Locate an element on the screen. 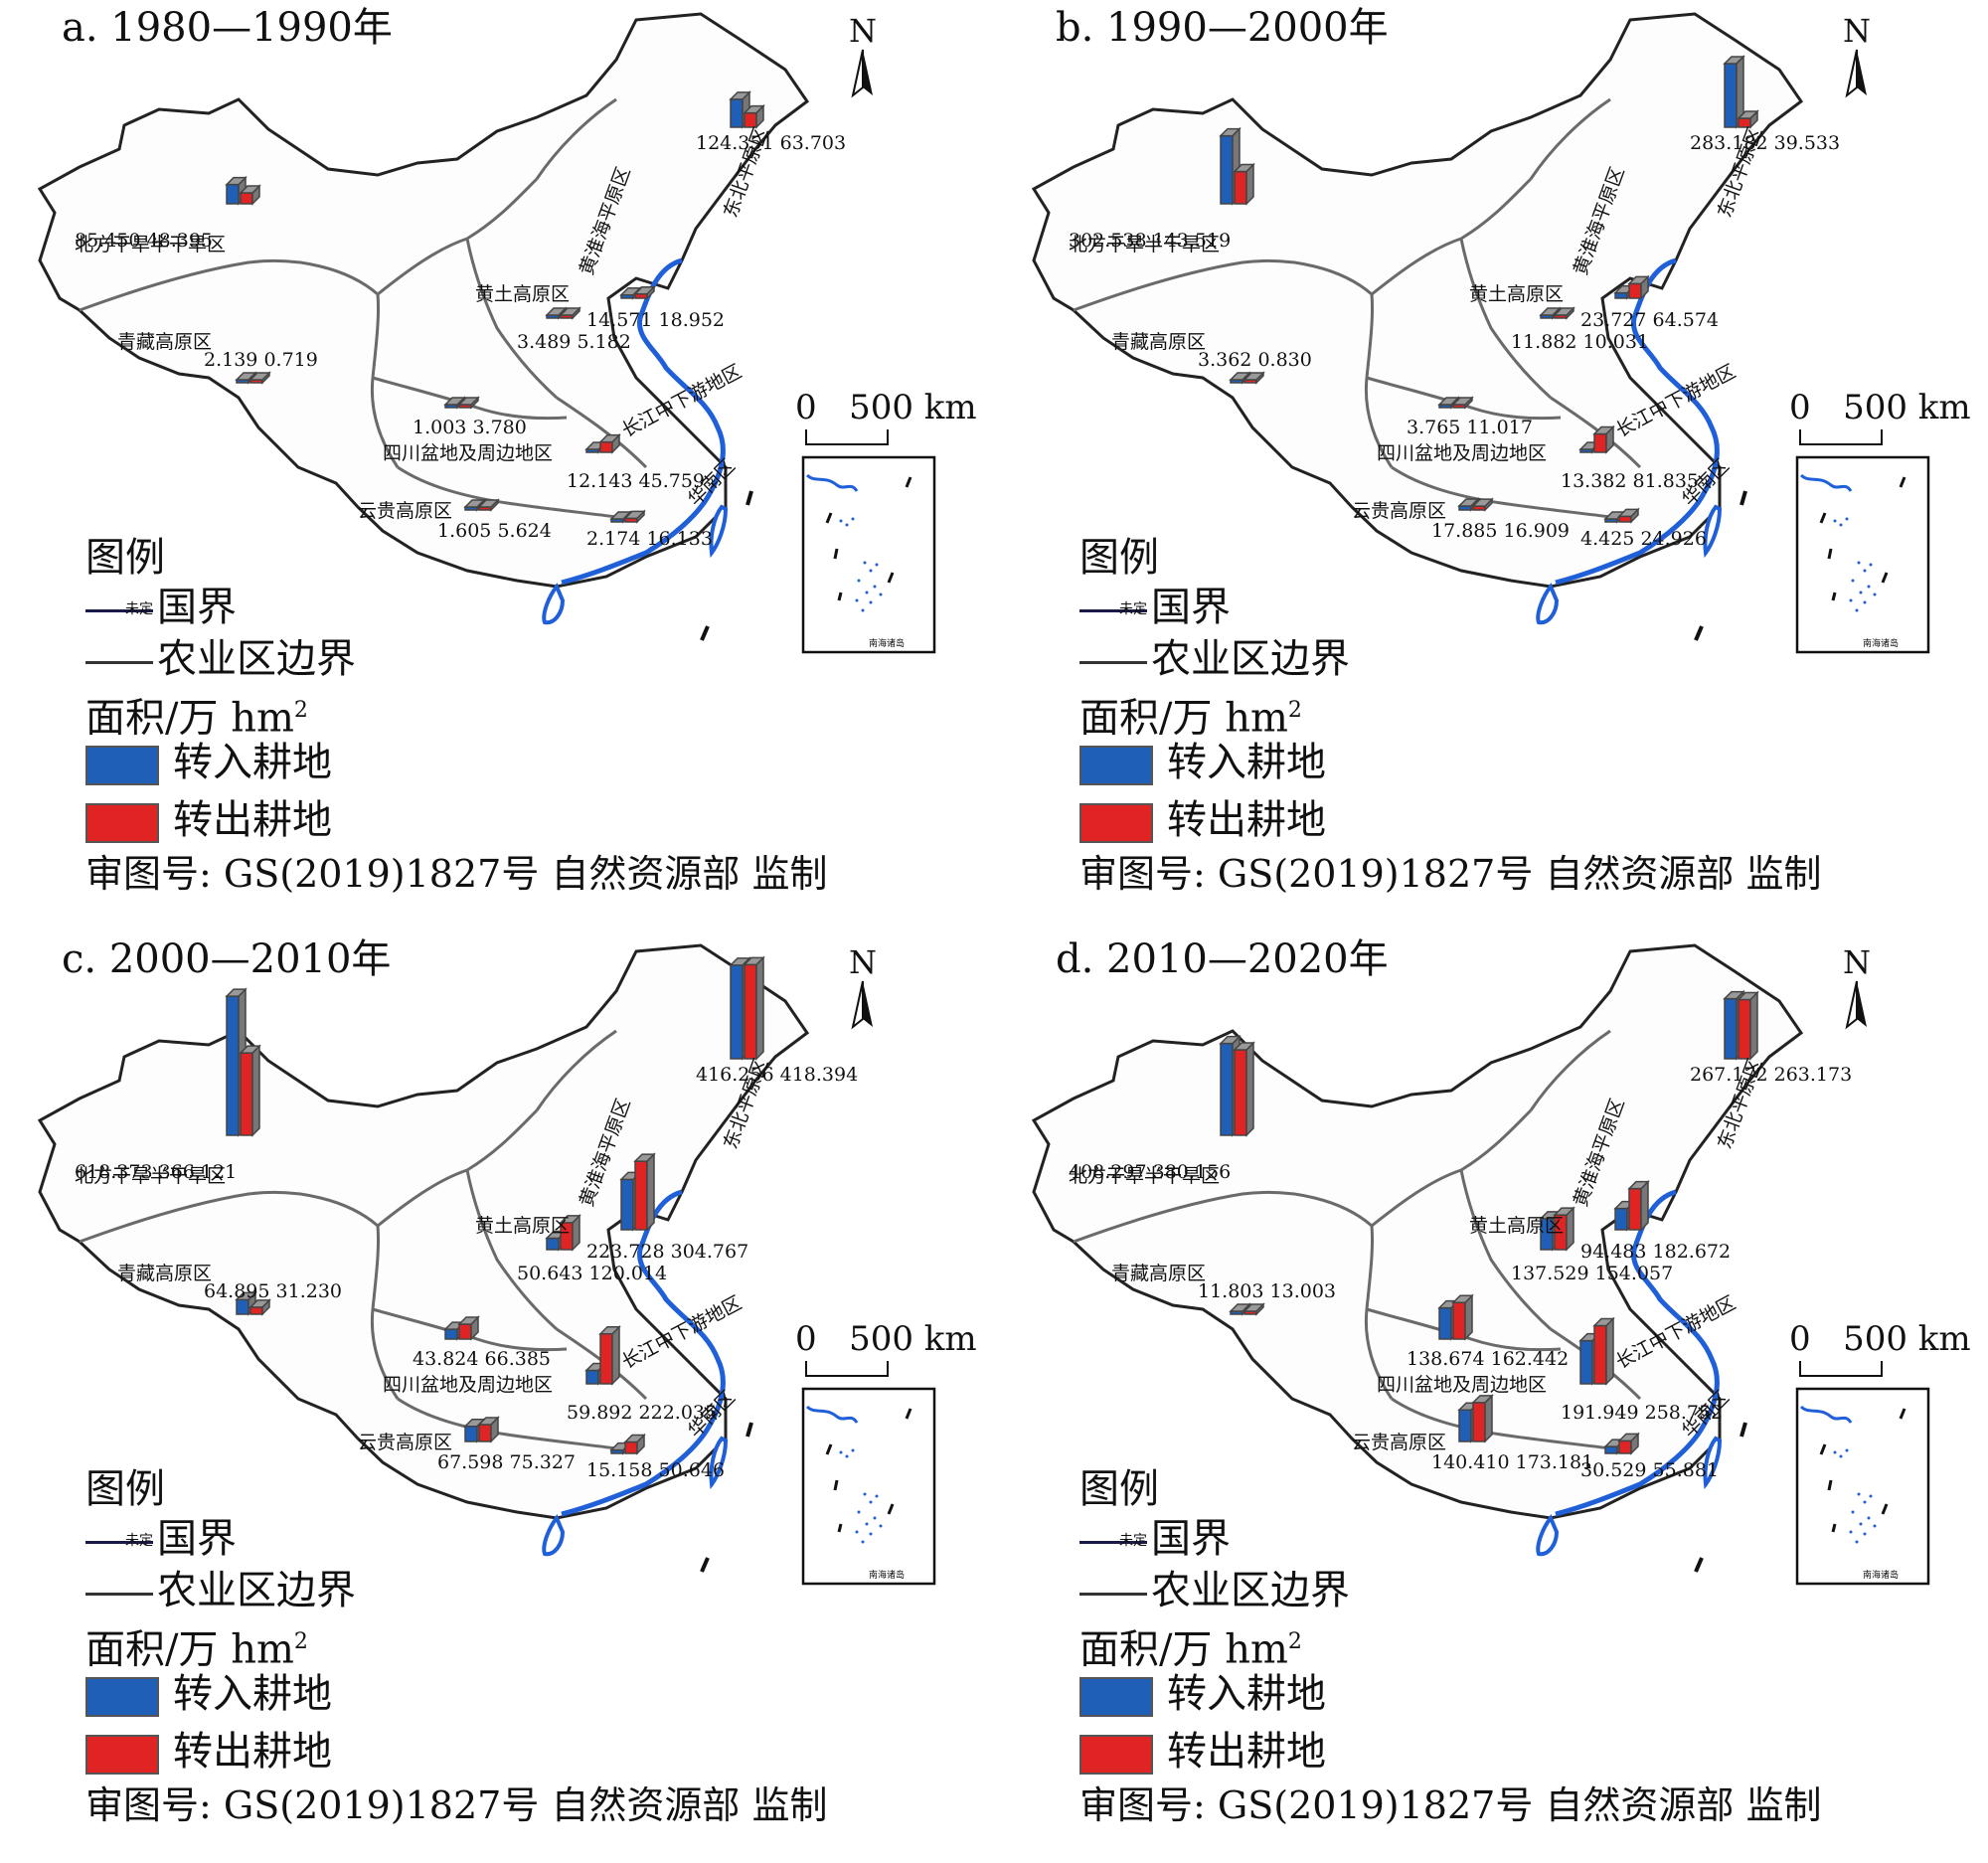 The image size is (1988, 1863). region-value-label: 85.450 48.395 is located at coordinates (144, 241).